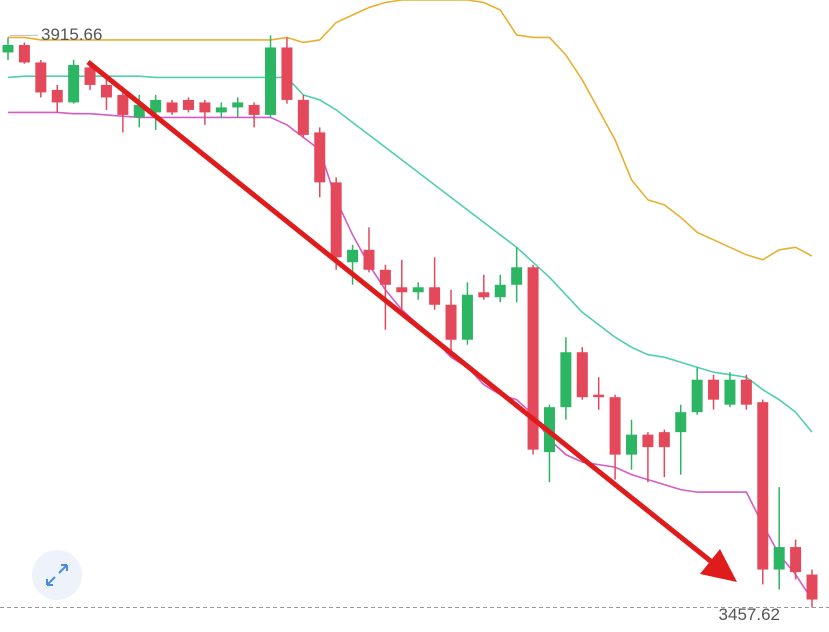  Describe the element at coordinates (718, 565) in the screenshot. I see `arrow-head` at that location.